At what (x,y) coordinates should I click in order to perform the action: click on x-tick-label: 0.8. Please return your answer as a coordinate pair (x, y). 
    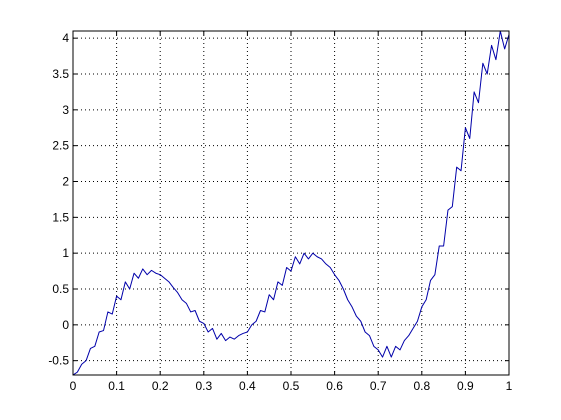
    Looking at the image, I should click on (421, 386).